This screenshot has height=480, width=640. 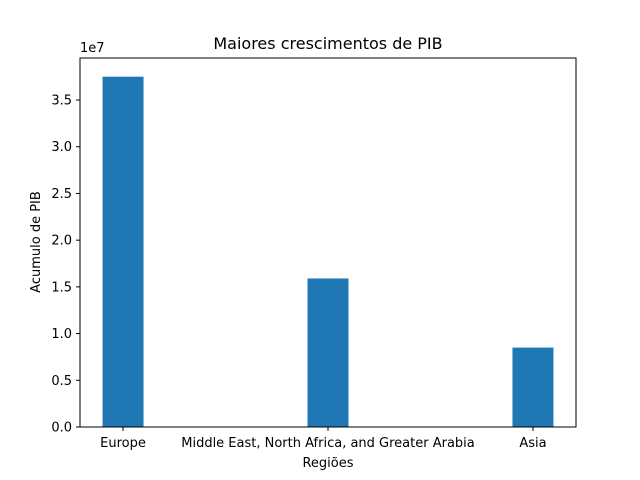 What do you see at coordinates (327, 463) in the screenshot?
I see `x-axis-title: Regiões` at bounding box center [327, 463].